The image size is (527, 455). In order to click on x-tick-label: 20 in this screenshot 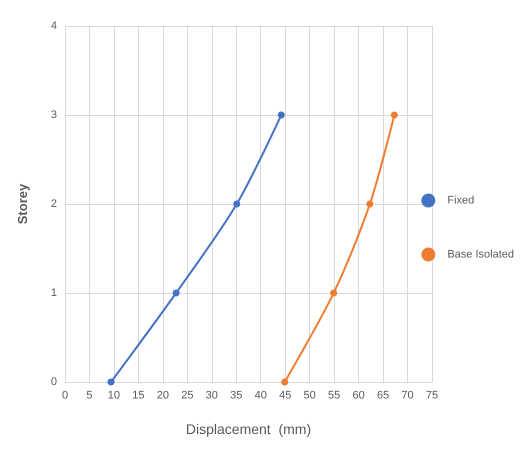, I will do `click(162, 396)`.